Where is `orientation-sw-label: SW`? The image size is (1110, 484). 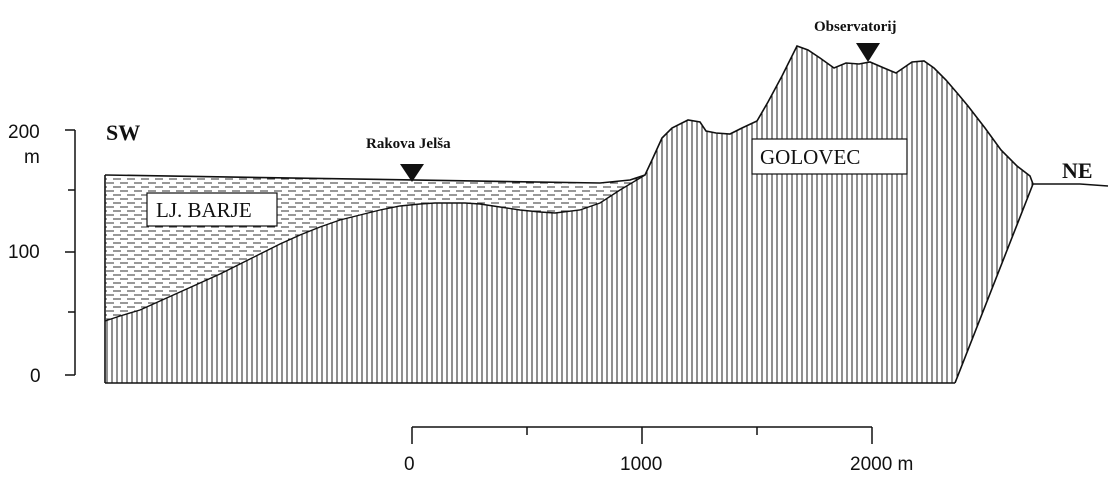 orientation-sw-label: SW is located at coordinates (123, 132).